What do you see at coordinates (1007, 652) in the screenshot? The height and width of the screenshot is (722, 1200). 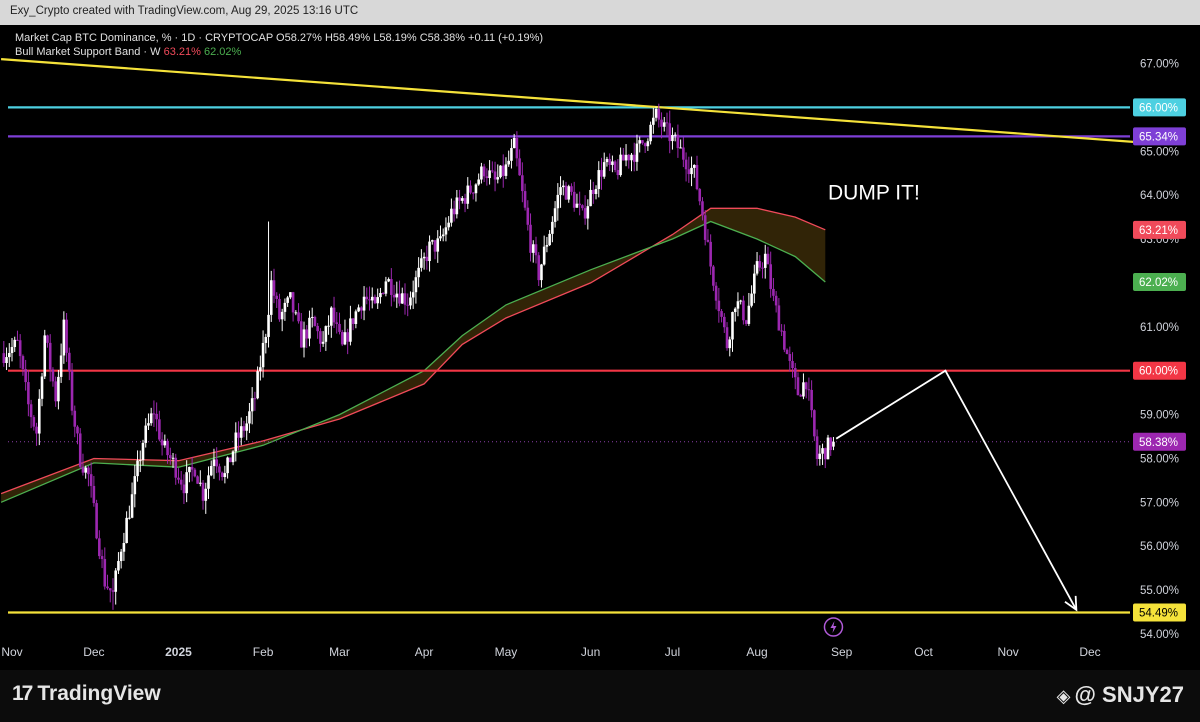 I see `x-tick-label: Nov` at bounding box center [1007, 652].